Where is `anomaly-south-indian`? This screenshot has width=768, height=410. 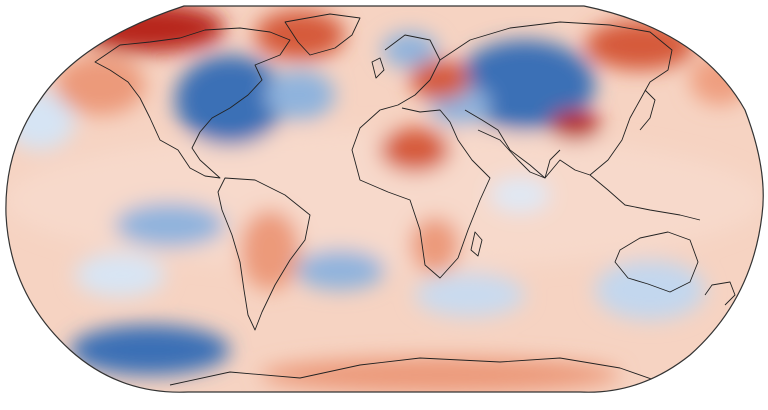 anomaly-south-indian is located at coordinates (470, 295).